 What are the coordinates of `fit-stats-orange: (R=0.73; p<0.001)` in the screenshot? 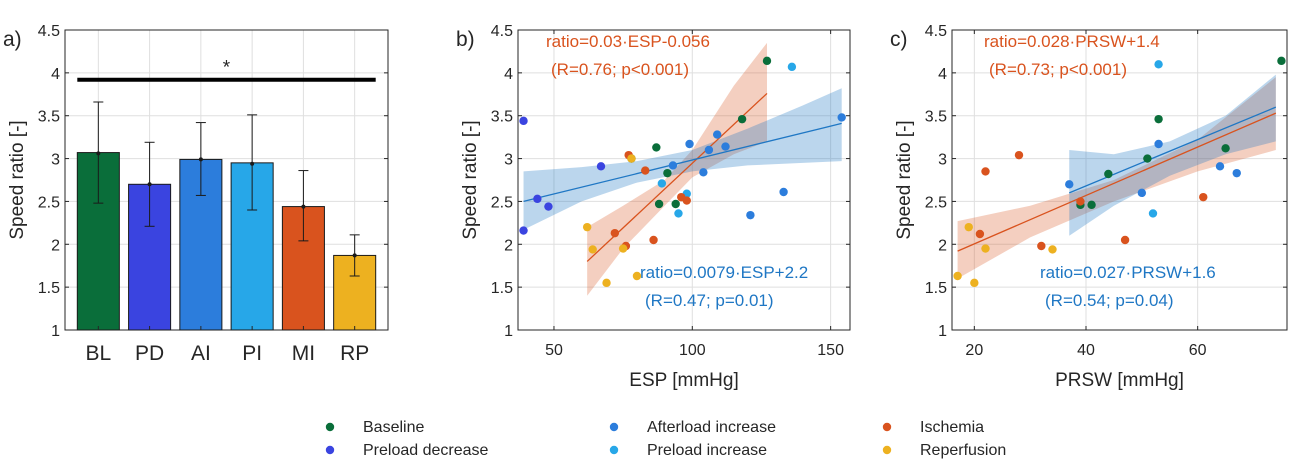 It's located at (1058, 69).